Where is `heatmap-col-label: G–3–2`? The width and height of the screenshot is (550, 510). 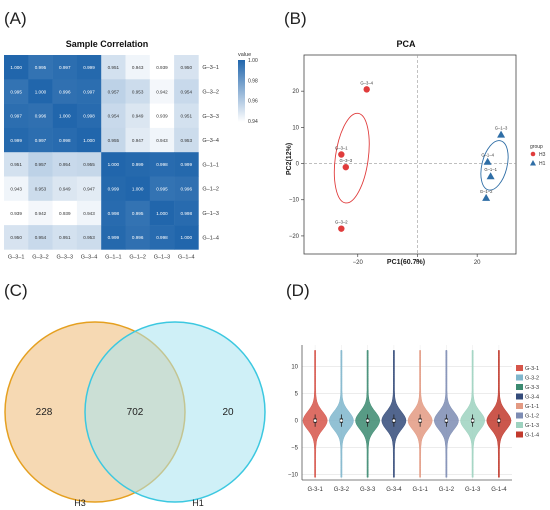 heatmap-col-label: G–3–2 is located at coordinates (40, 257).